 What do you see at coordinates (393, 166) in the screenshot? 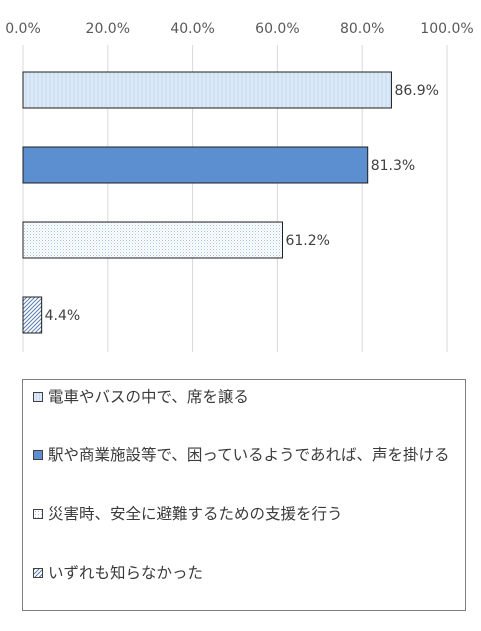
I see `bar-value-label: 81.3%` at bounding box center [393, 166].